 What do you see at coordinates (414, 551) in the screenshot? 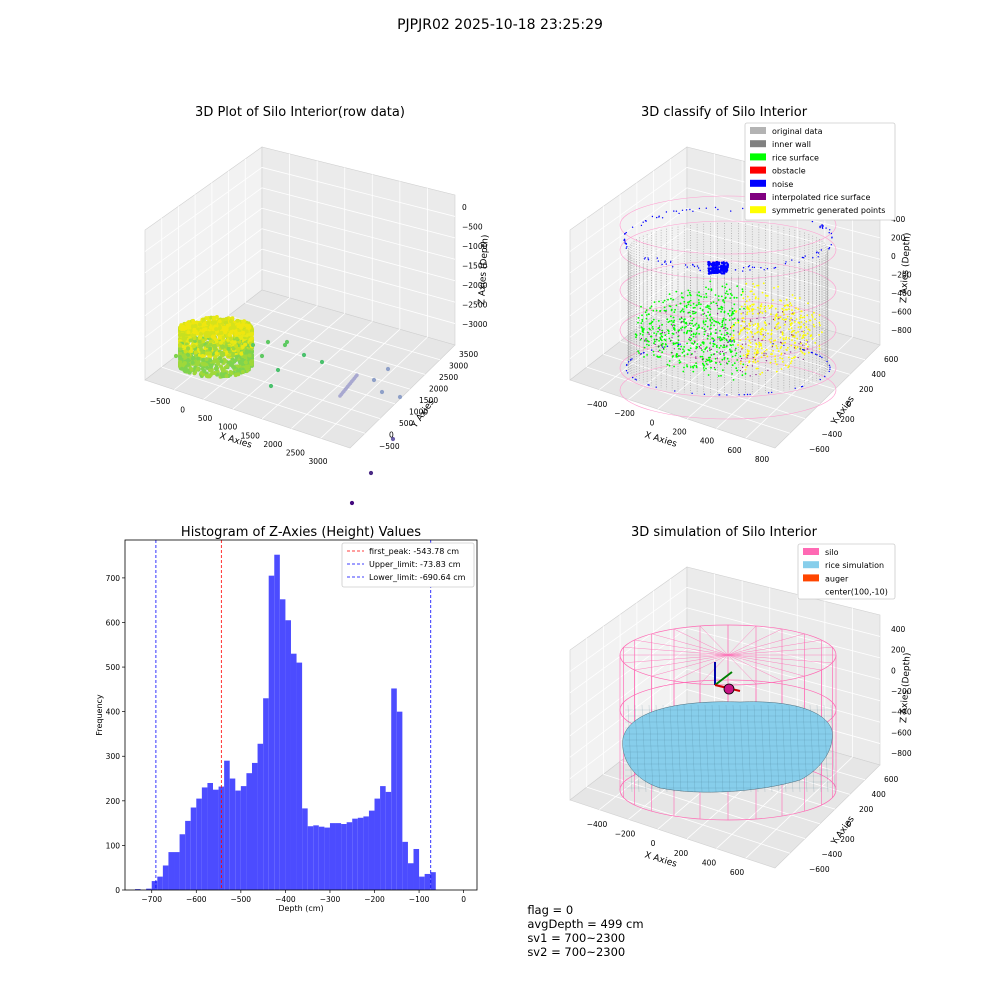
I see `legend-entry: first_peak: -543.78 cm` at bounding box center [414, 551].